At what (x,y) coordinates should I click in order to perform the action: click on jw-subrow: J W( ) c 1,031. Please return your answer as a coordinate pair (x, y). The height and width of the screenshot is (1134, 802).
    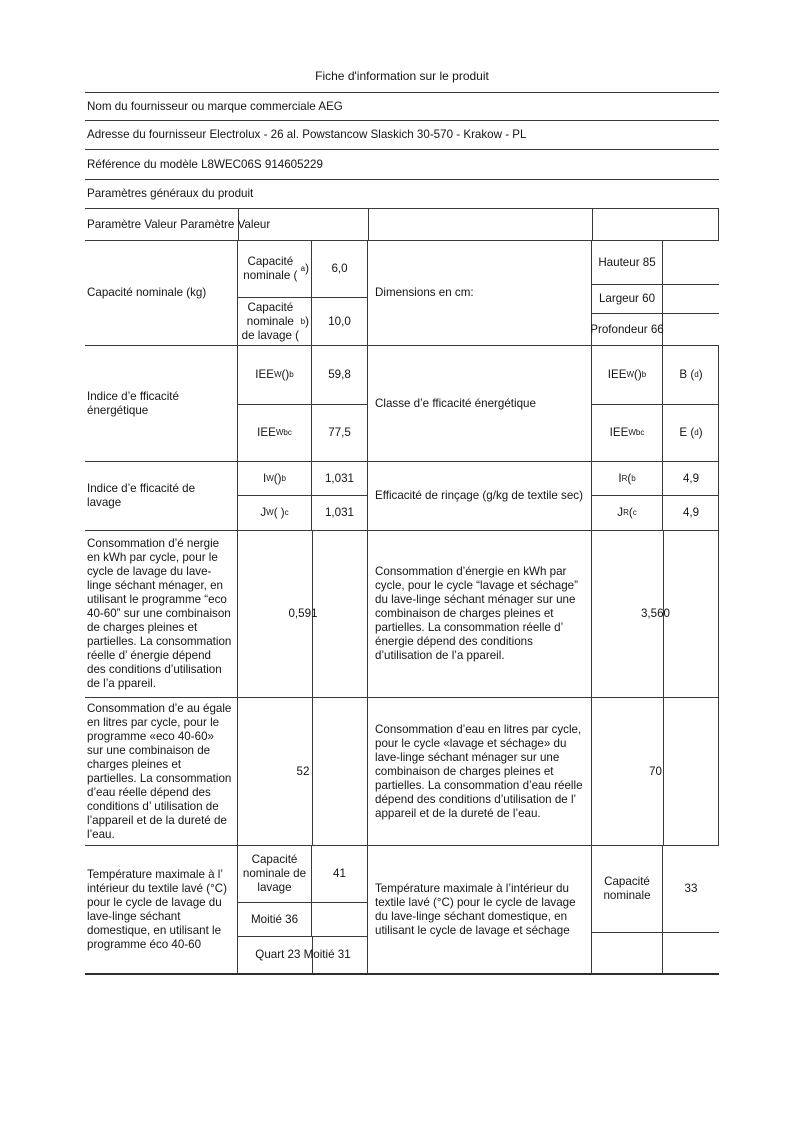
    Looking at the image, I should click on (302, 513).